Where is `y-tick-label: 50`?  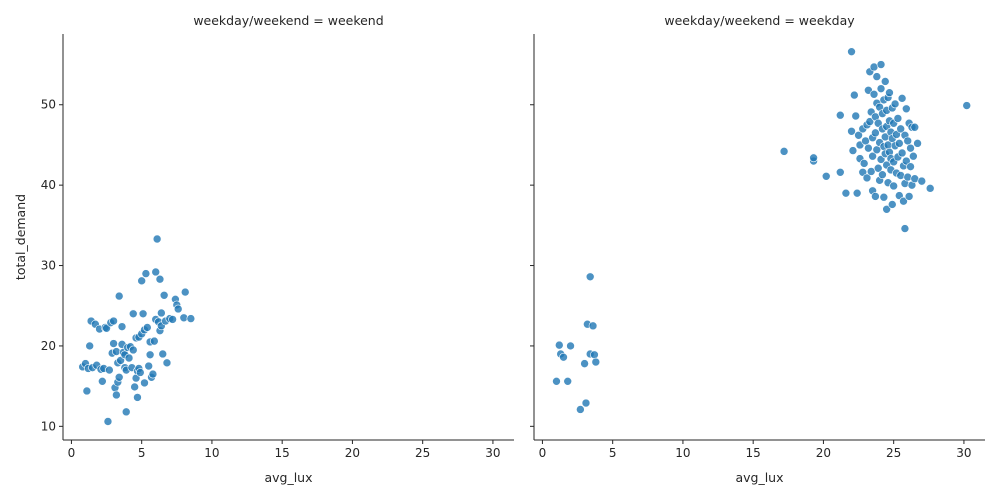
y-tick-label: 50 is located at coordinates (48, 105).